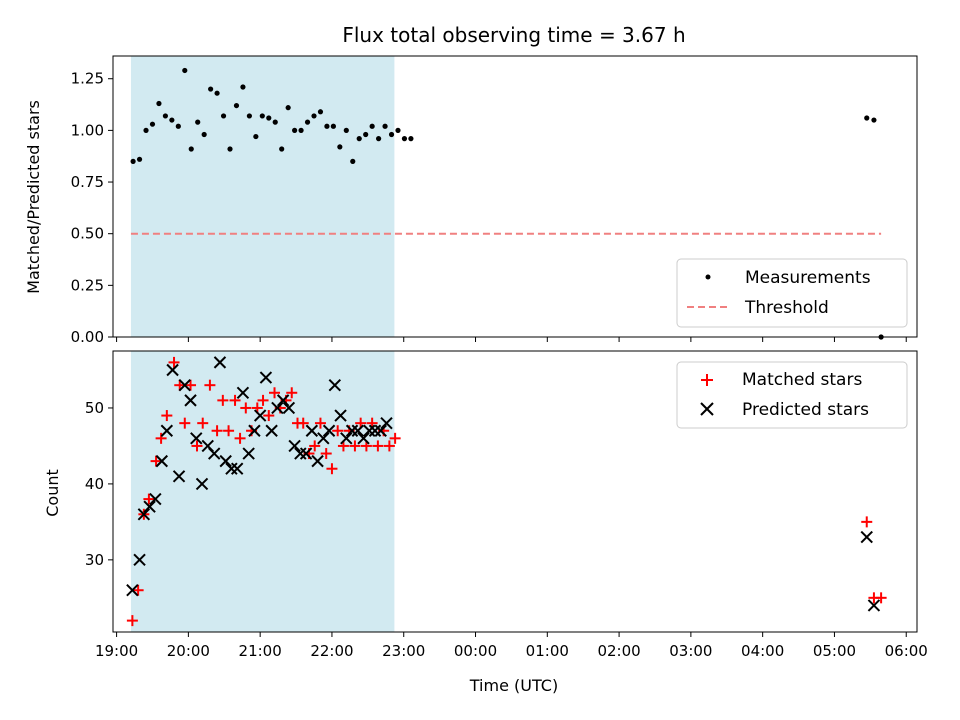 Image resolution: width=960 pixels, height=720 pixels. I want to click on x-tick-label: 05:00, so click(834, 651).